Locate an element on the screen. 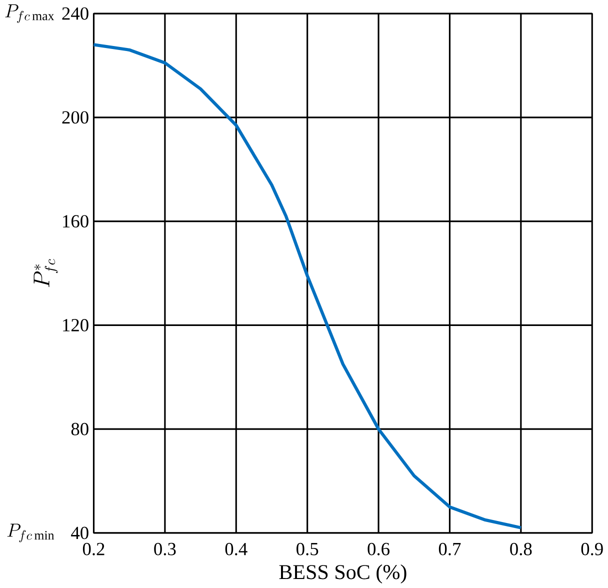 This screenshot has height=588, width=608. x-axis-title: BESS SoC (%) is located at coordinates (342, 574).